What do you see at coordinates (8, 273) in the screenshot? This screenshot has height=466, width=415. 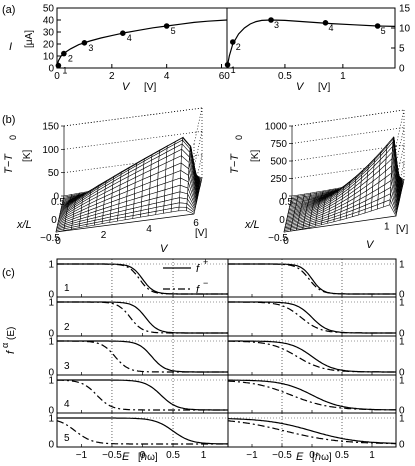 I see `panel-label-c: (c)` at bounding box center [8, 273].